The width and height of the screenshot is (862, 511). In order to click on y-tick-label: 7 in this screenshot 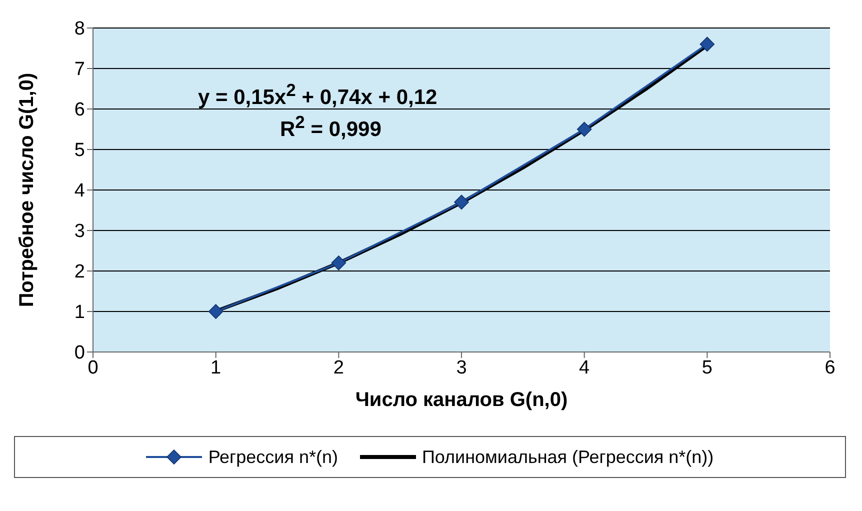, I will do `click(79, 69)`.